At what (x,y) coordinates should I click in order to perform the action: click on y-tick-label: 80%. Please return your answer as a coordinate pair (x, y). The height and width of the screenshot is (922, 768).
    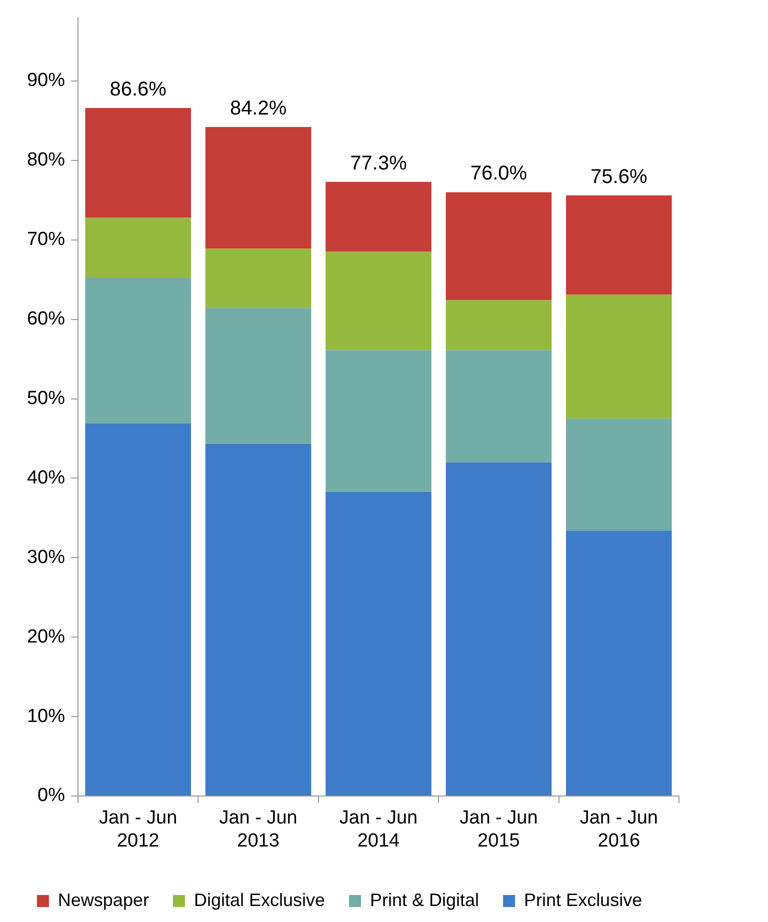
    Looking at the image, I should click on (46, 160).